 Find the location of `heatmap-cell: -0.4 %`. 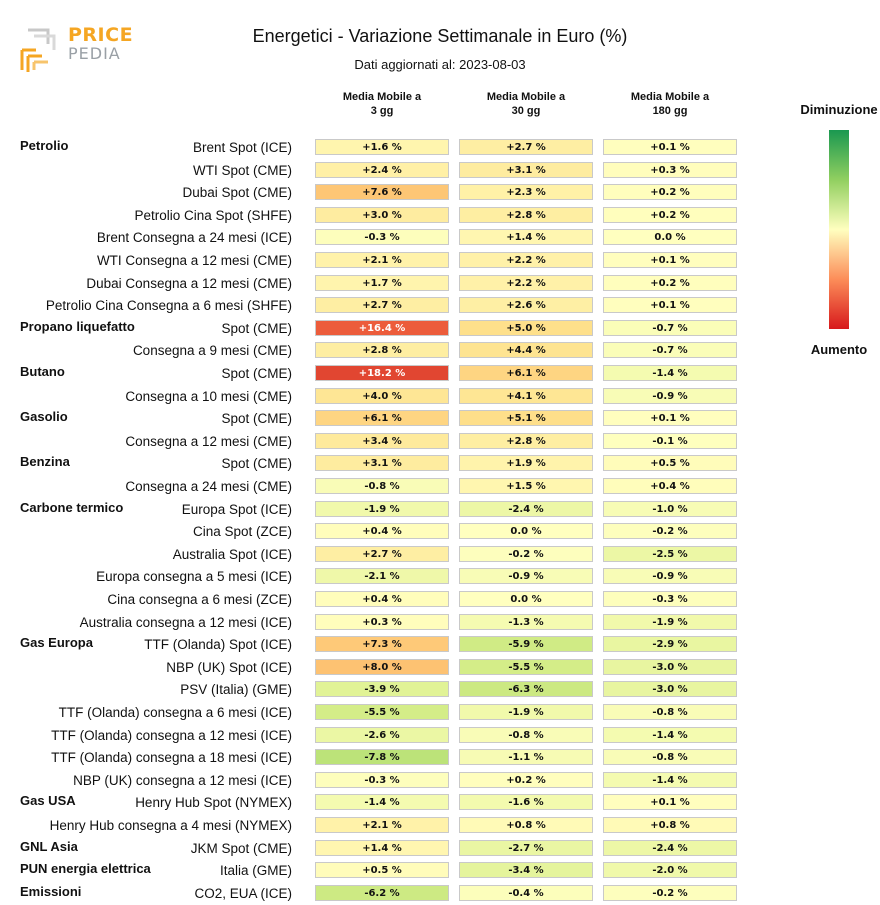

heatmap-cell: -0.4 % is located at coordinates (526, 892).